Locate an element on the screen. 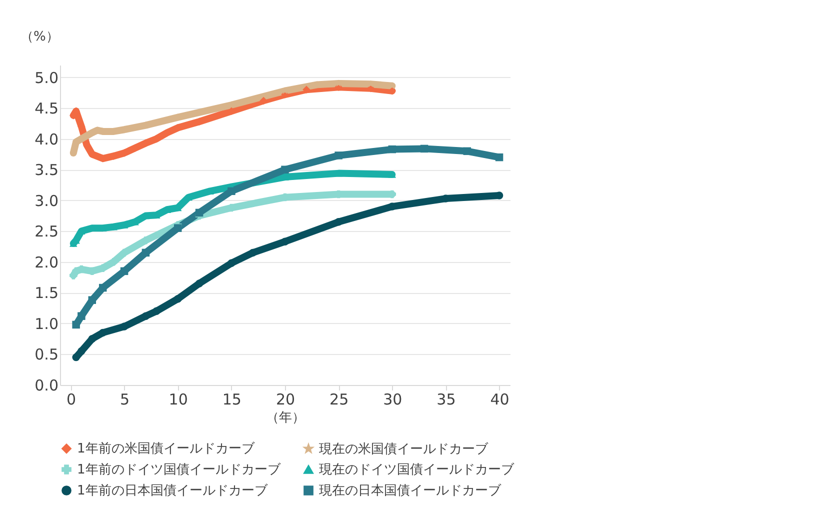 Image resolution: width=825 pixels, height=517 pixels. y-tick-label: 4.0 is located at coordinates (46, 139).